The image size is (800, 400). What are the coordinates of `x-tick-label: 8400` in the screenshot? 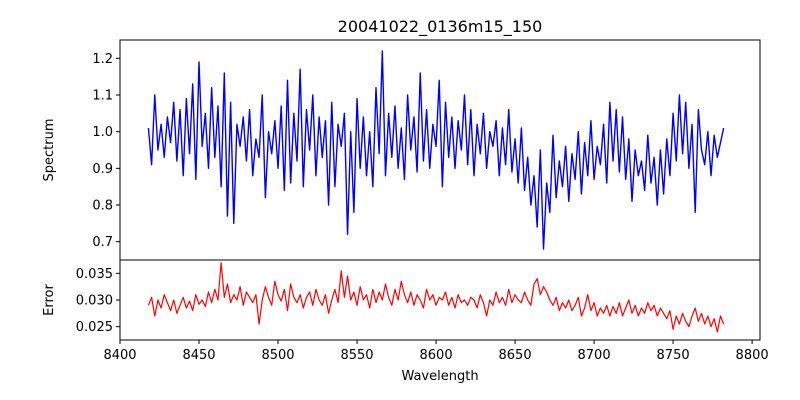 It's located at (119, 355).